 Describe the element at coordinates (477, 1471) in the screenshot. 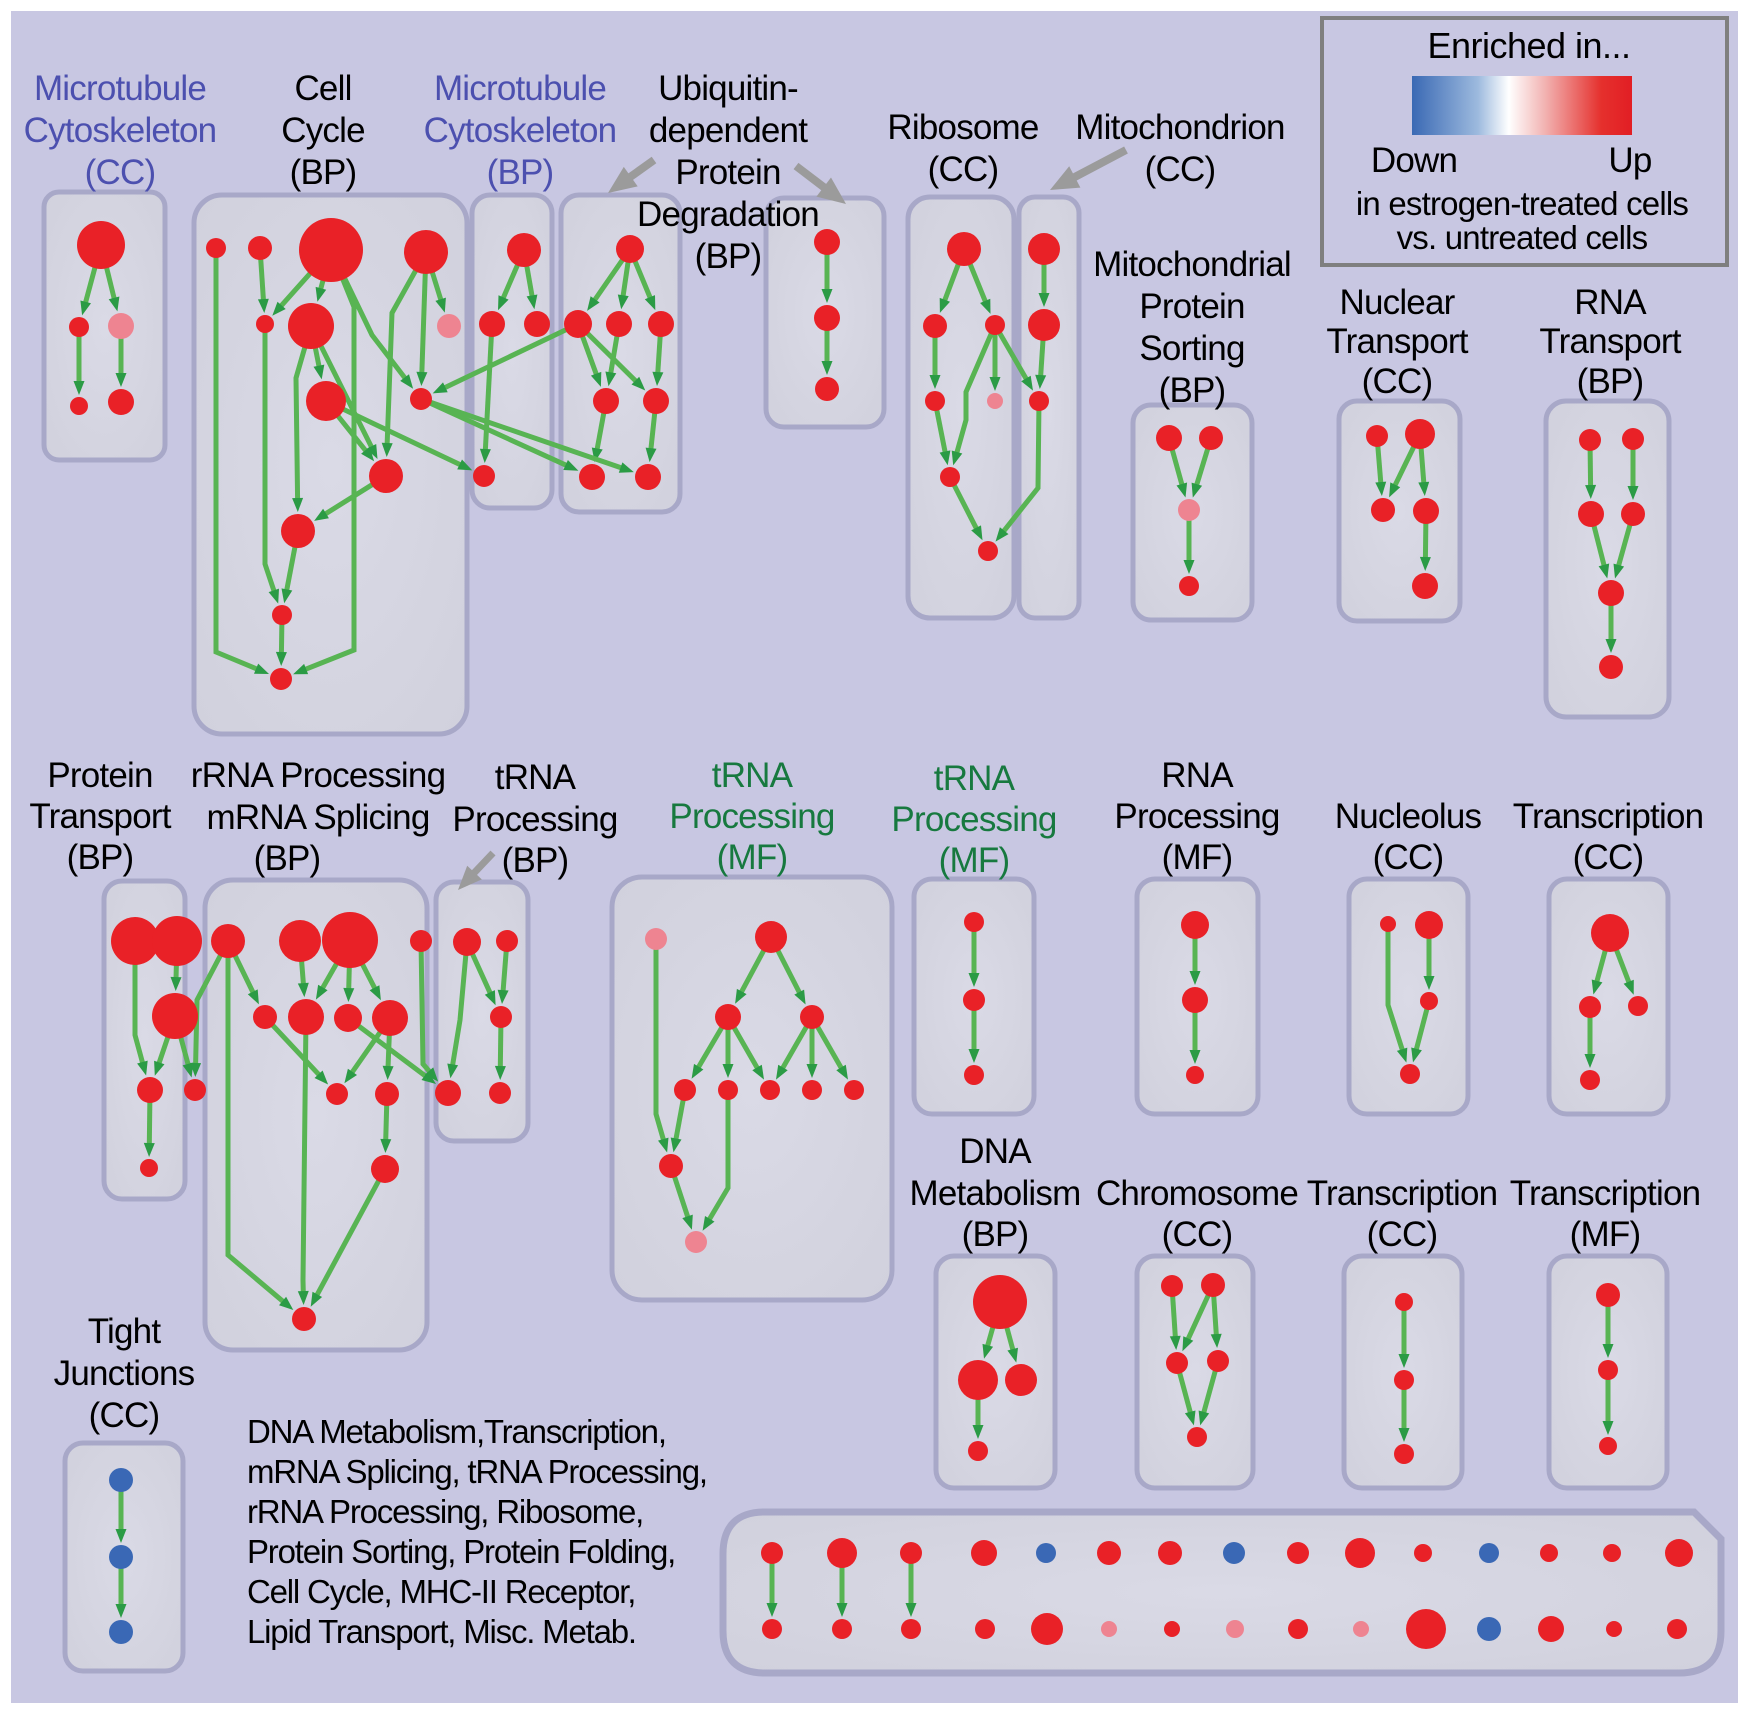

I see `svg-text:mRNA Splicing, tRNA Processing: mRNA Splicing, tRNA Processing,` at that location.